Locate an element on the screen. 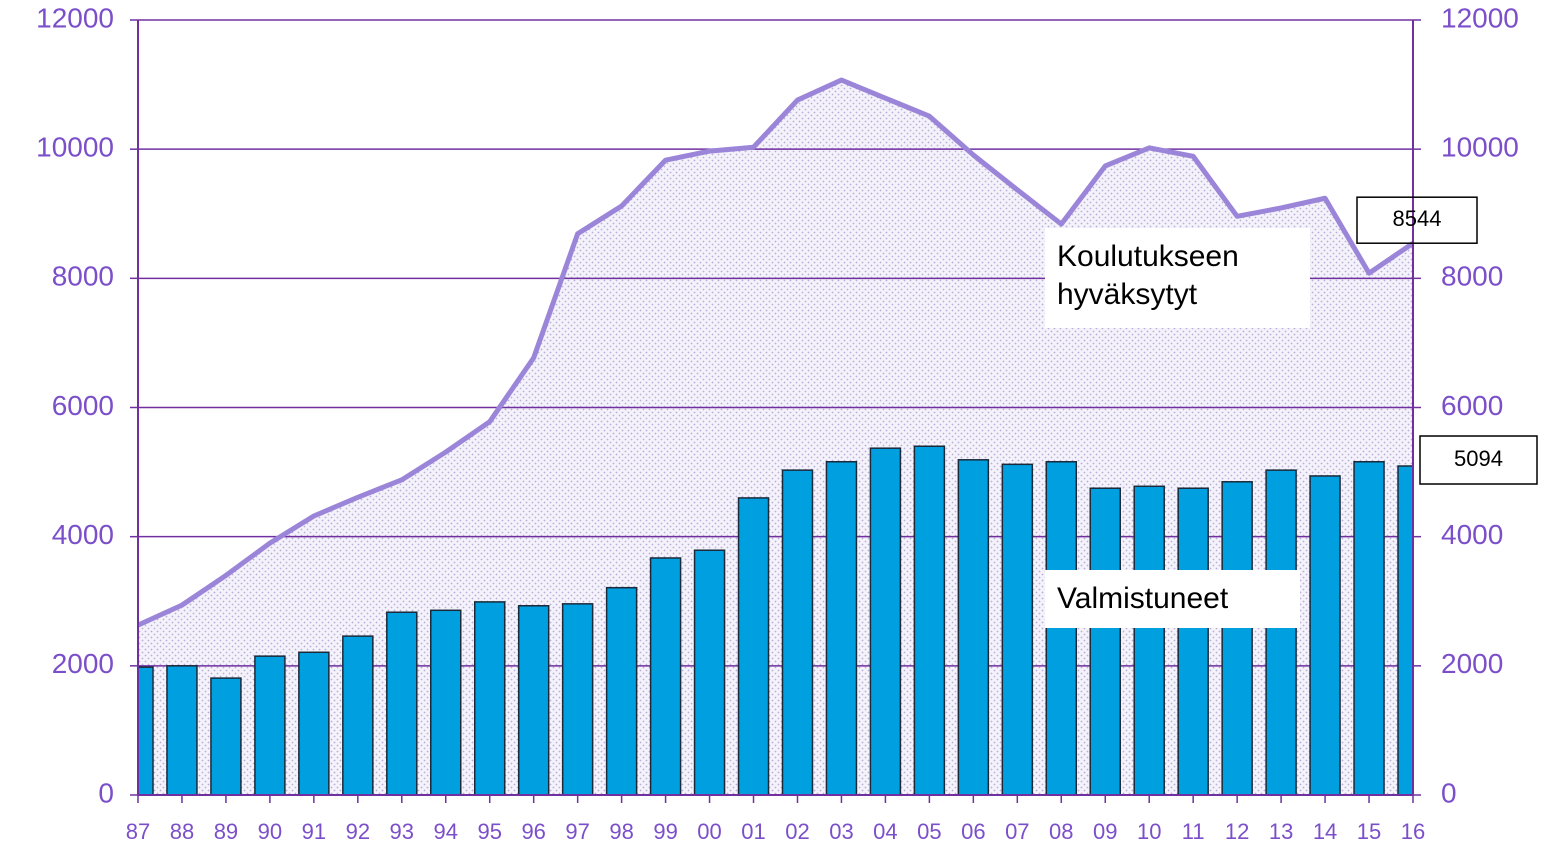  y2-tick-label: 4000 is located at coordinates (1472, 534).